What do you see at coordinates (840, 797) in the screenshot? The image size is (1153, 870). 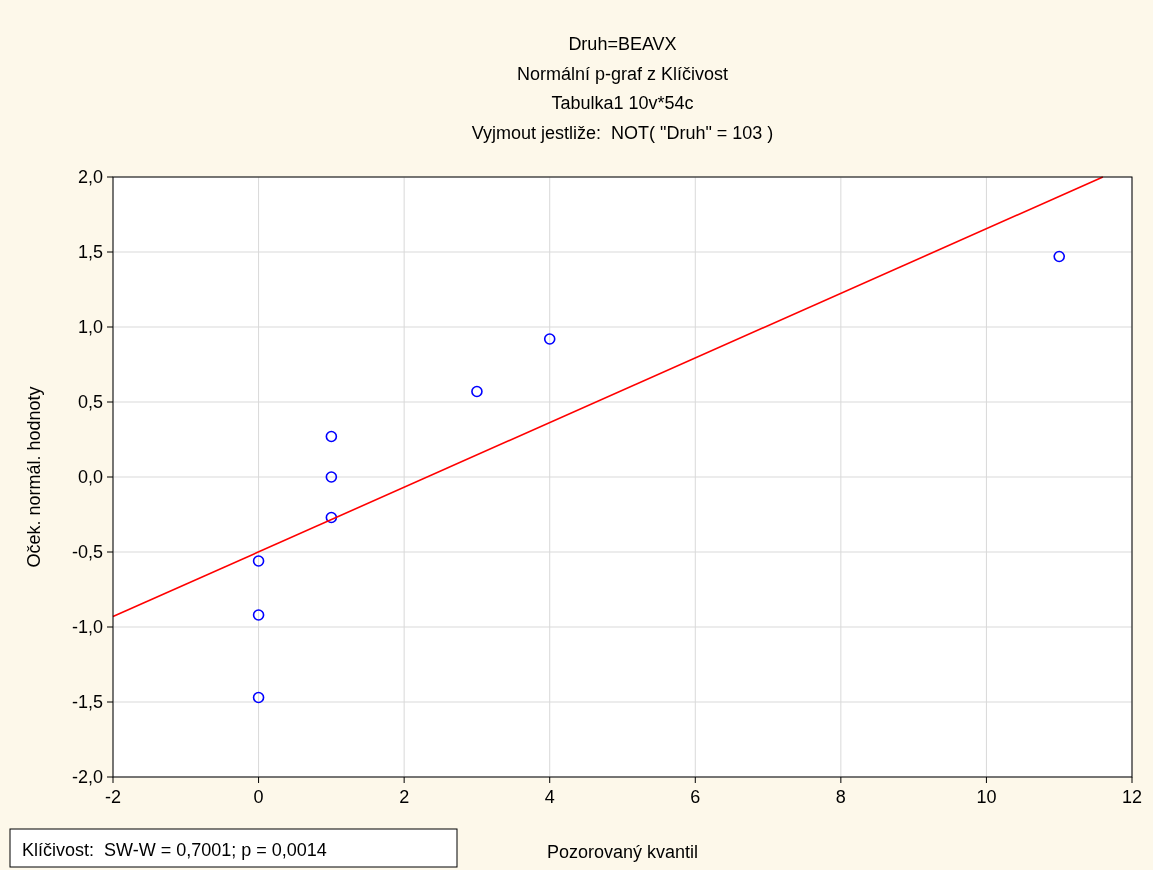 I see `x-tick-label: 8` at bounding box center [840, 797].